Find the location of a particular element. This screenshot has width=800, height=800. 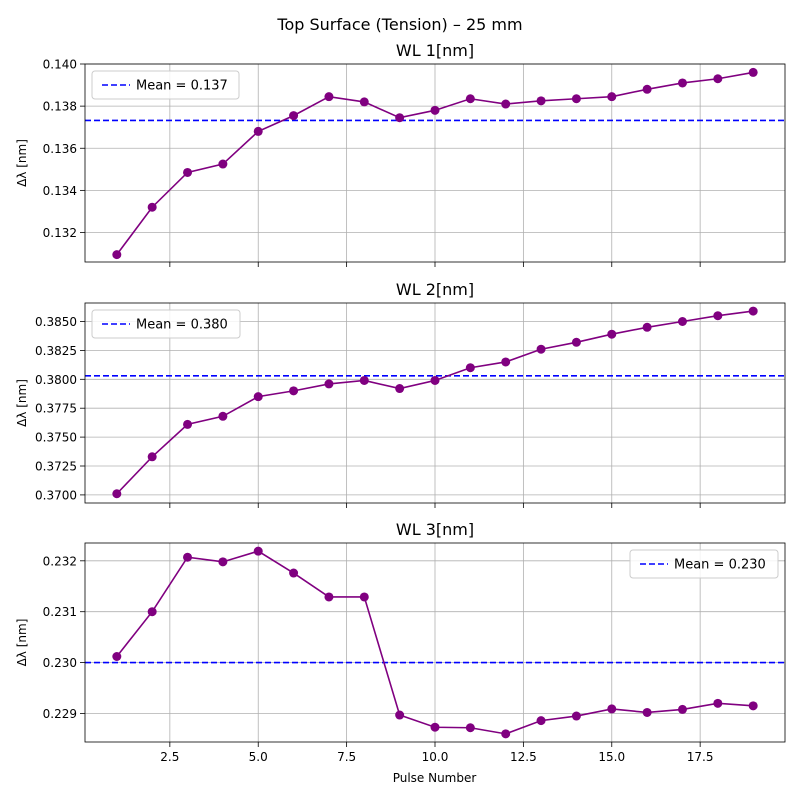

y-tick-label: 0.230 is located at coordinates (60, 663).